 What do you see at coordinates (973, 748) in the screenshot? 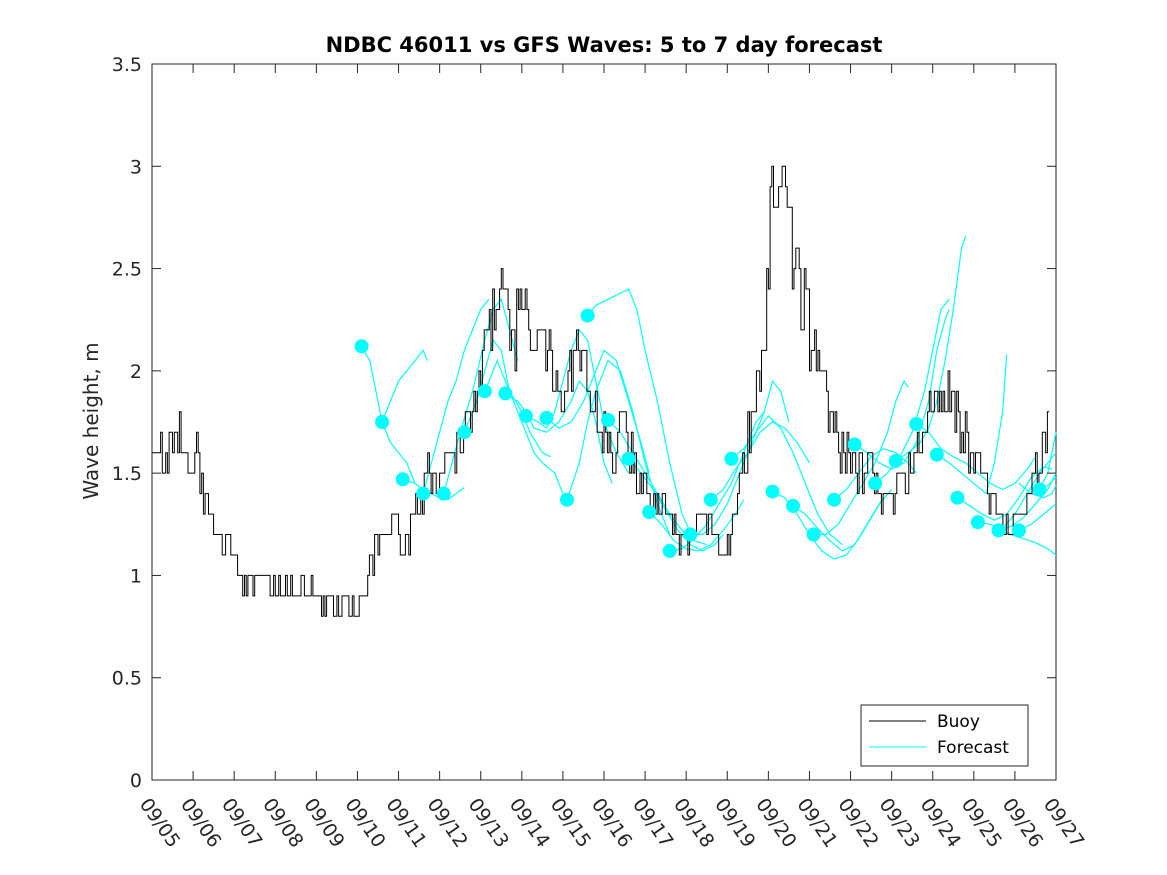
I see `legend-forecast-label: Forecast` at bounding box center [973, 748].